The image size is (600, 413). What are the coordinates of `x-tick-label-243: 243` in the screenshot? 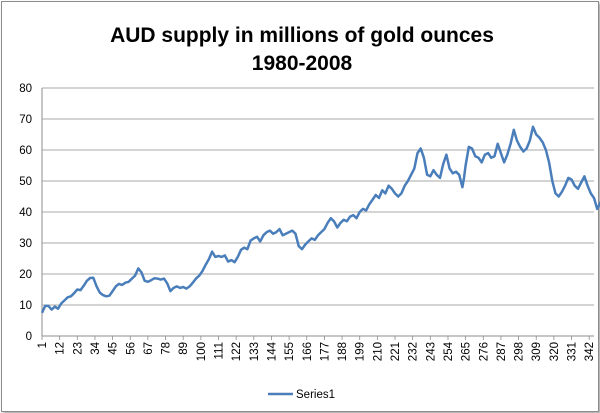 It's located at (431, 351).